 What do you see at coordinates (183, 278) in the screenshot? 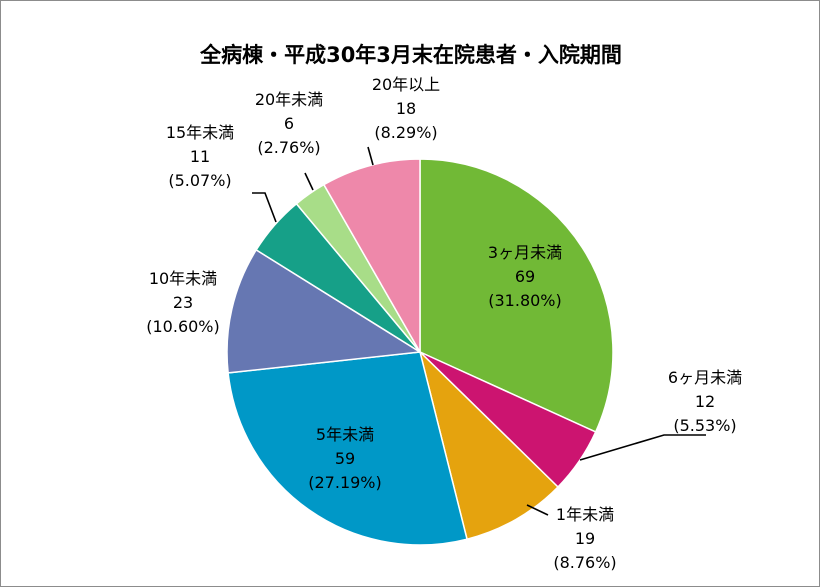
I see `data-label-category: 10年未満` at bounding box center [183, 278].